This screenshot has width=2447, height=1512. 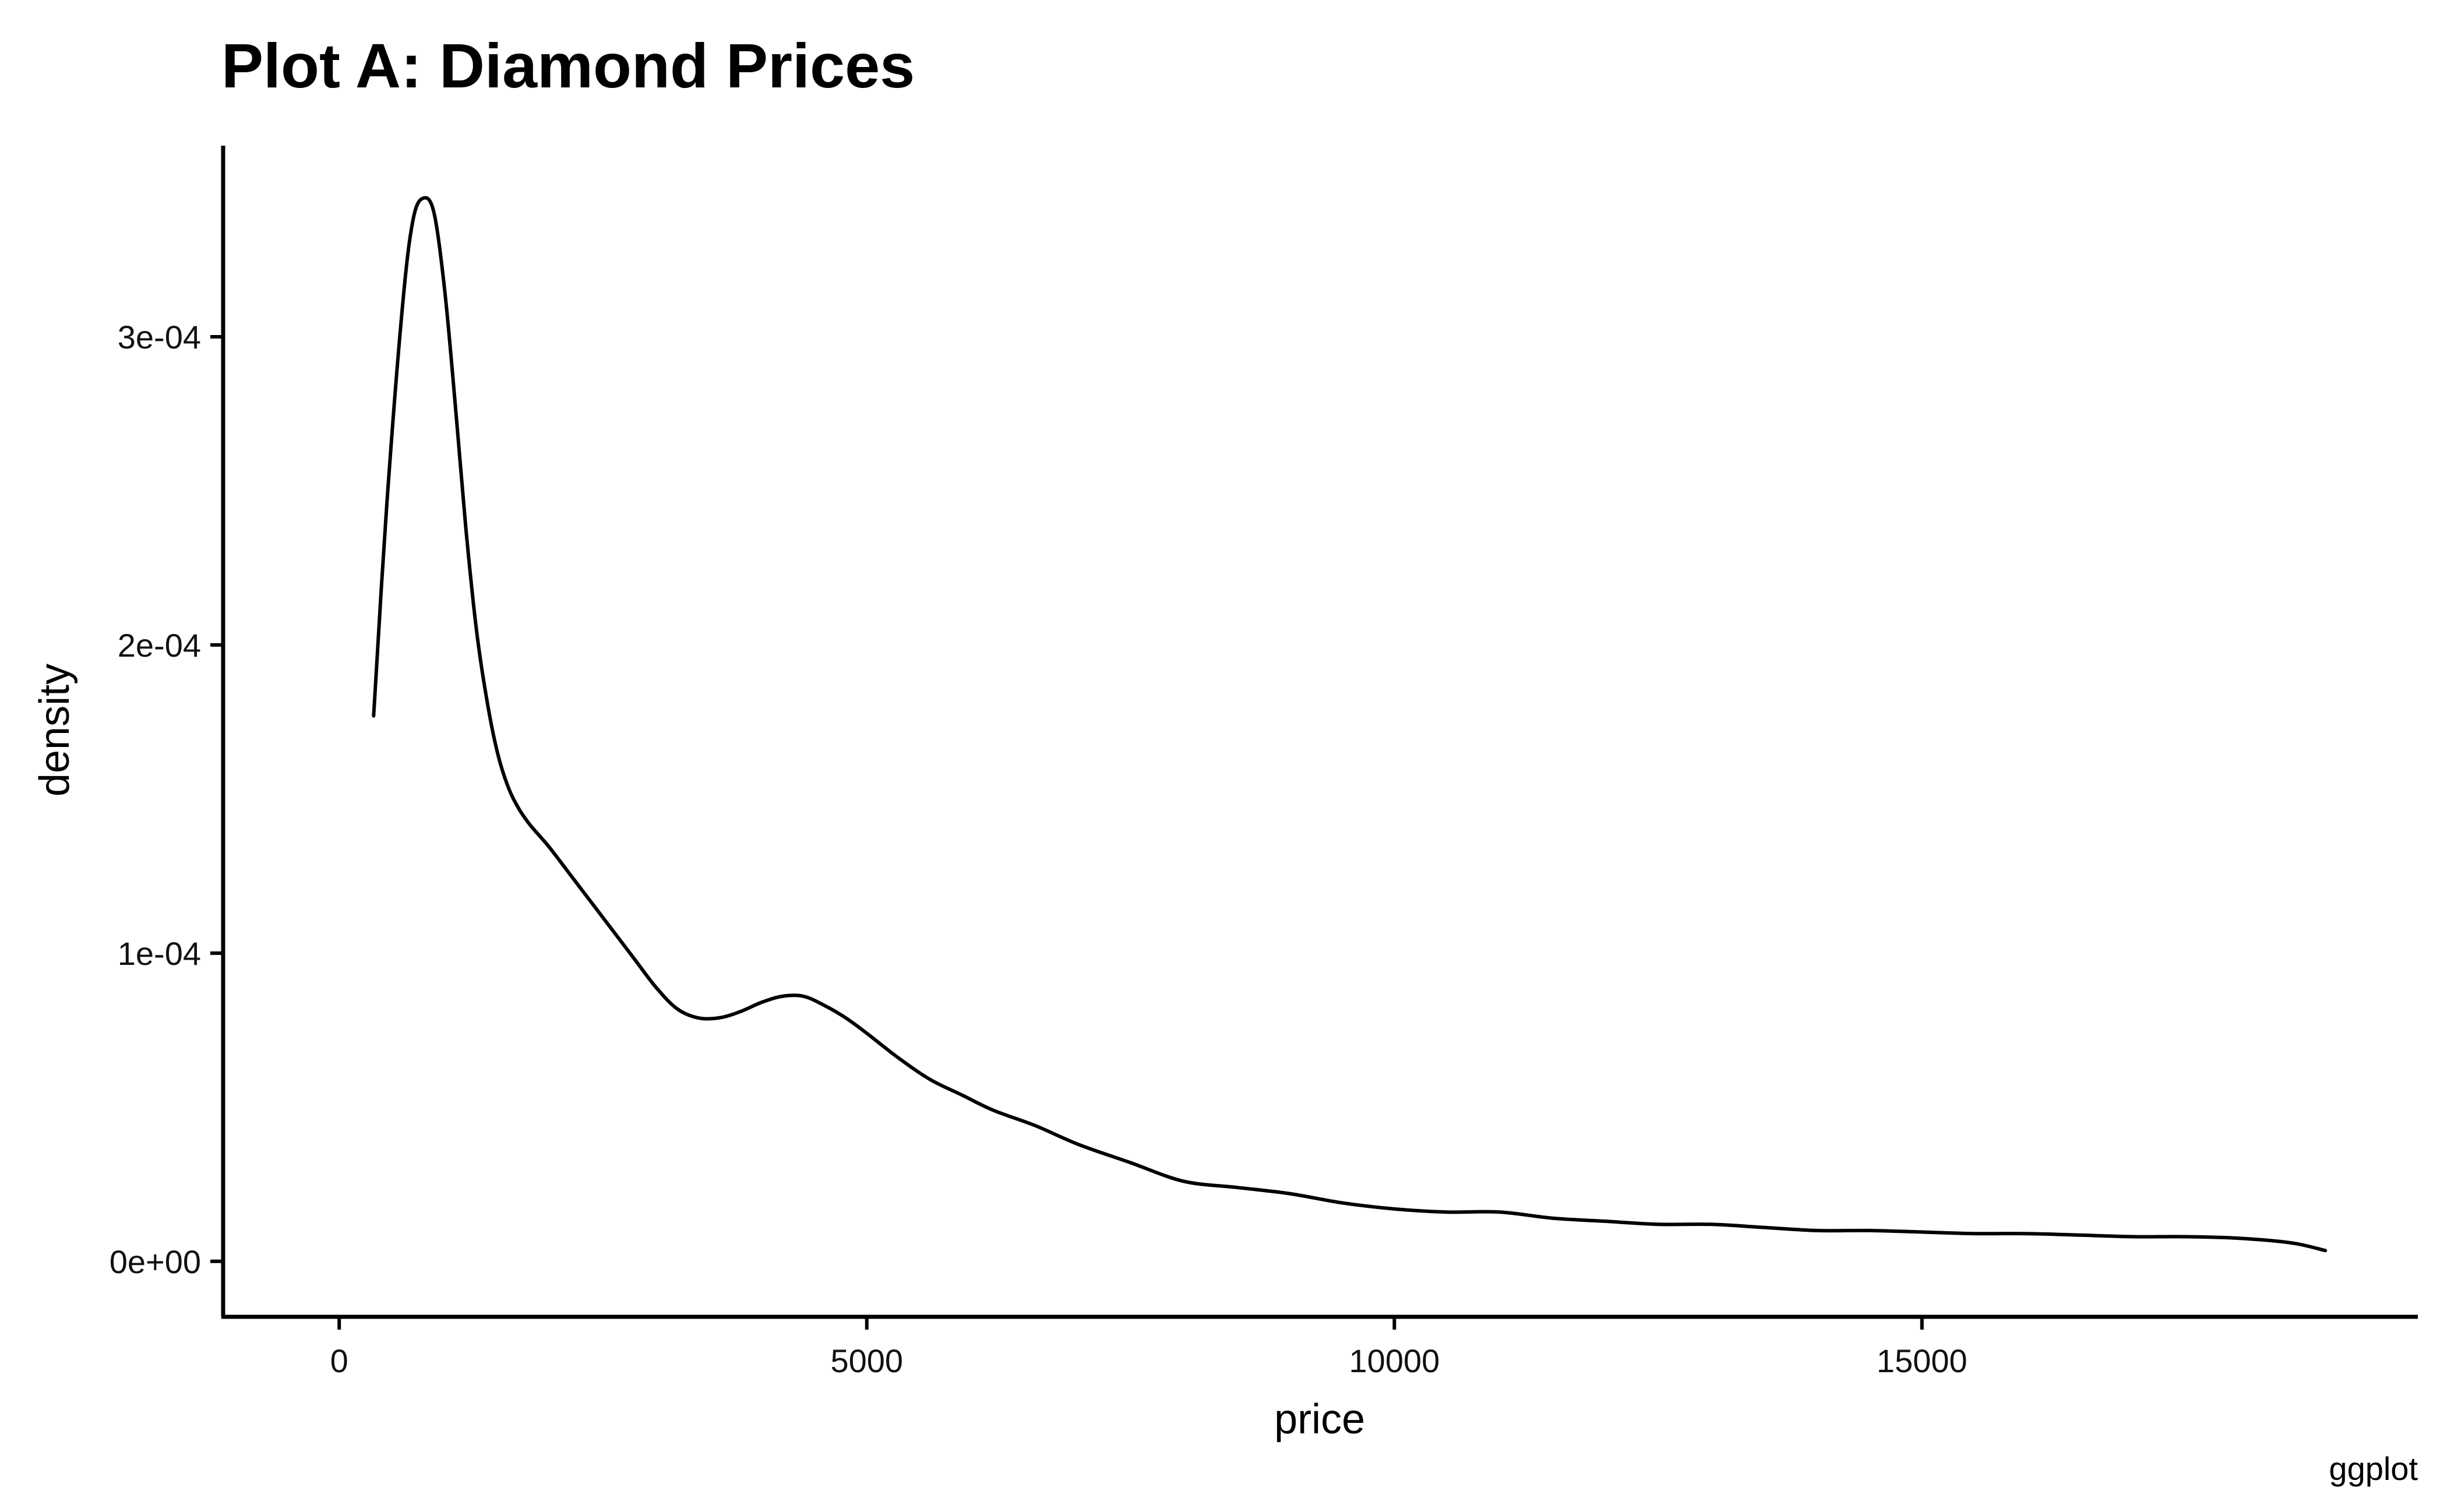 What do you see at coordinates (2373, 1469) in the screenshot?
I see `chart-caption: ggplot` at bounding box center [2373, 1469].